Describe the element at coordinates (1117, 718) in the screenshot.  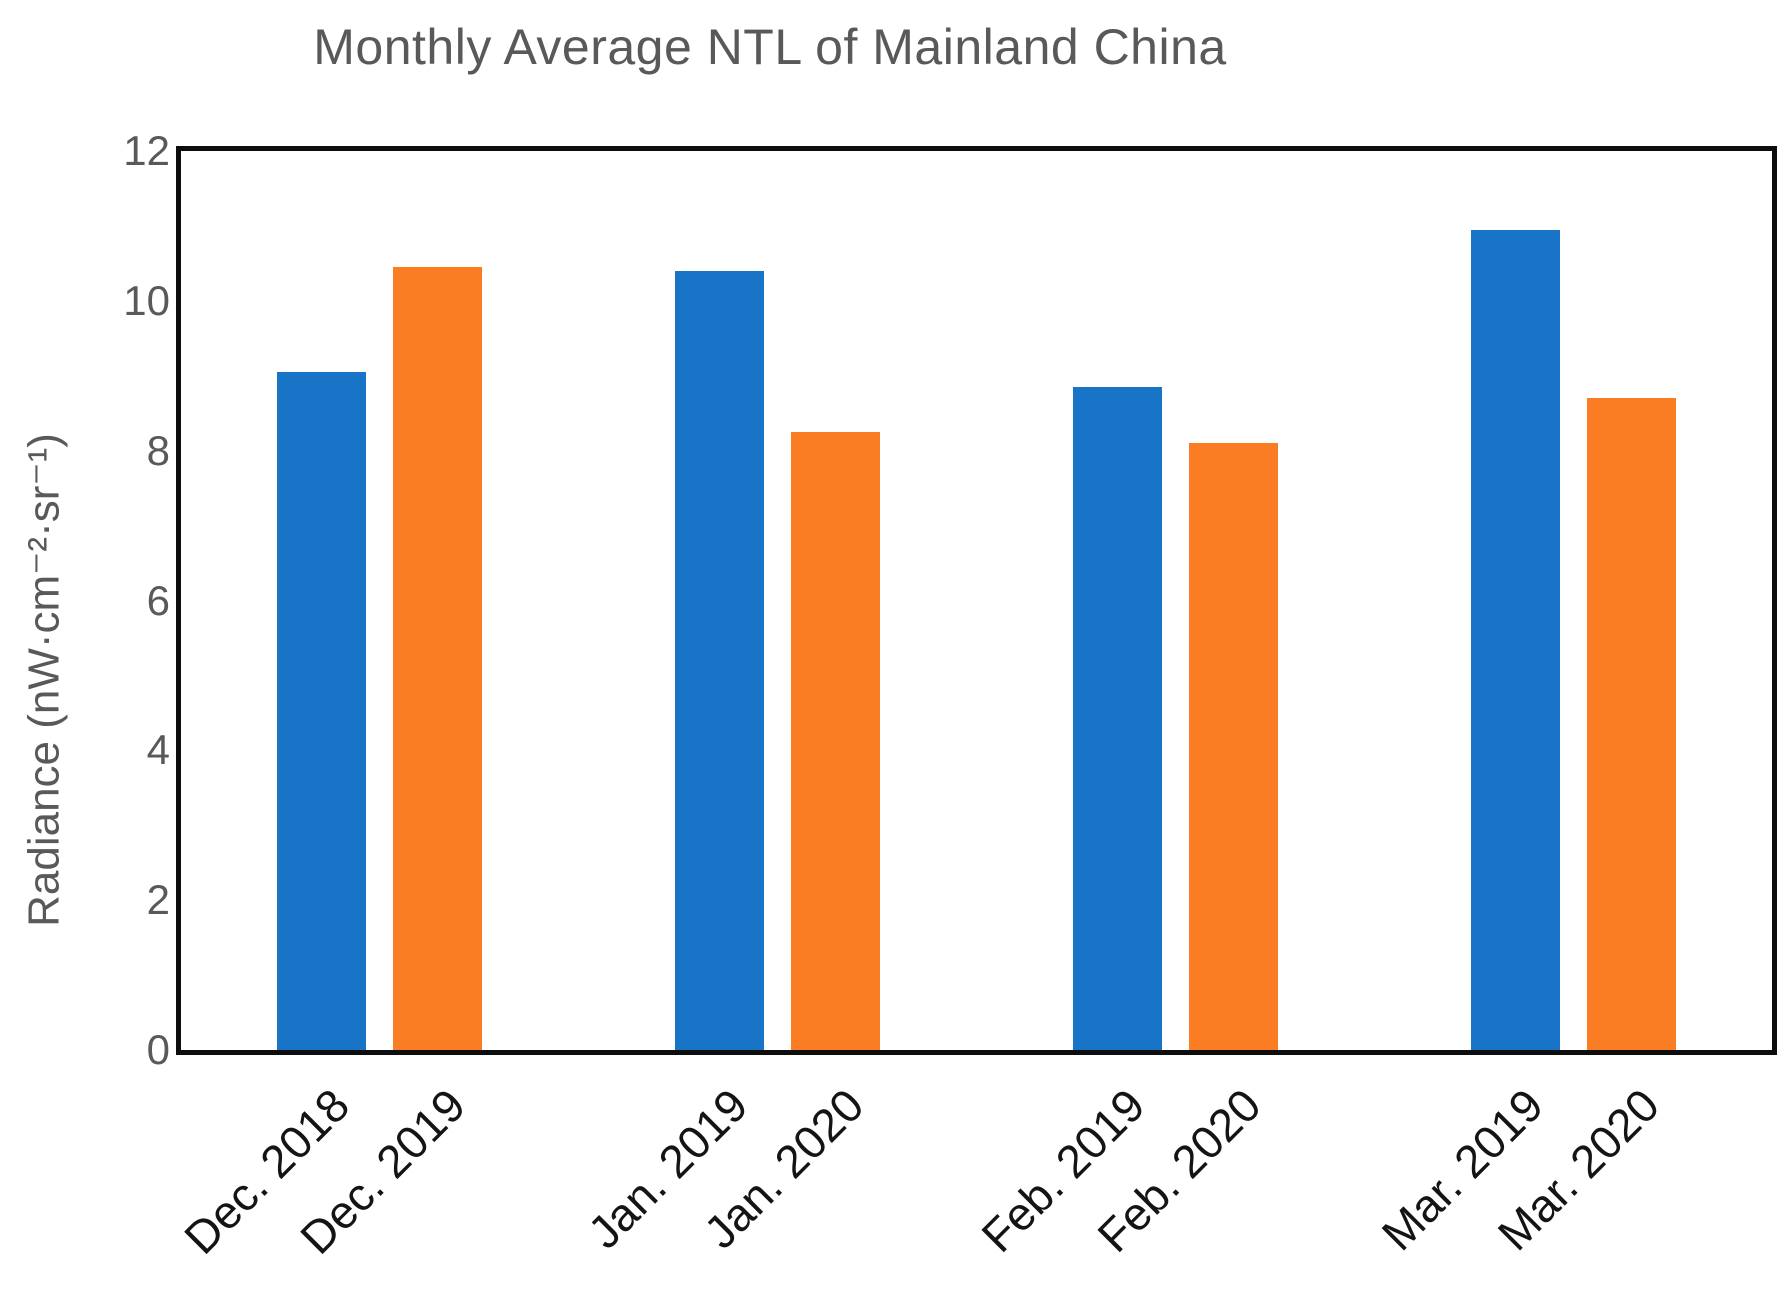
I see `bar-feb-2019` at that location.